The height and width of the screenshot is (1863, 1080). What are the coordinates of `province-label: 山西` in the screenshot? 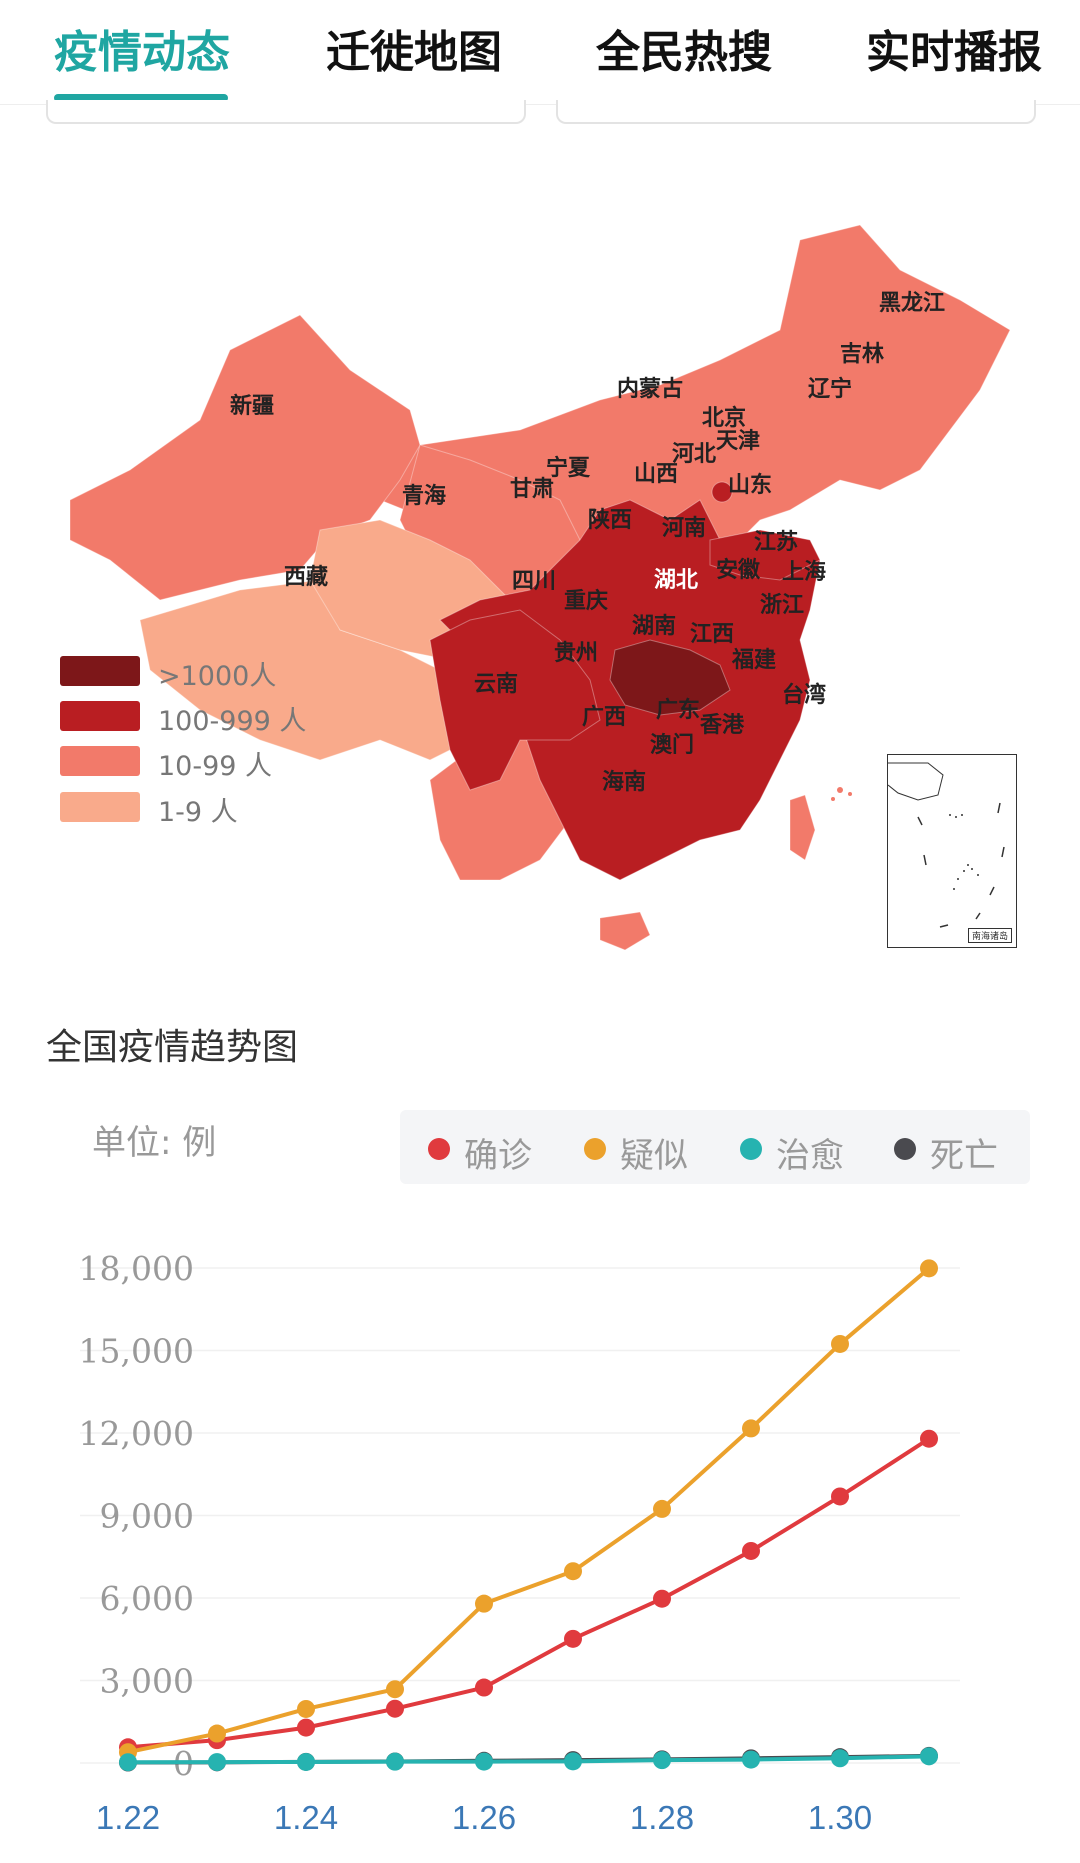 It's located at (656, 474).